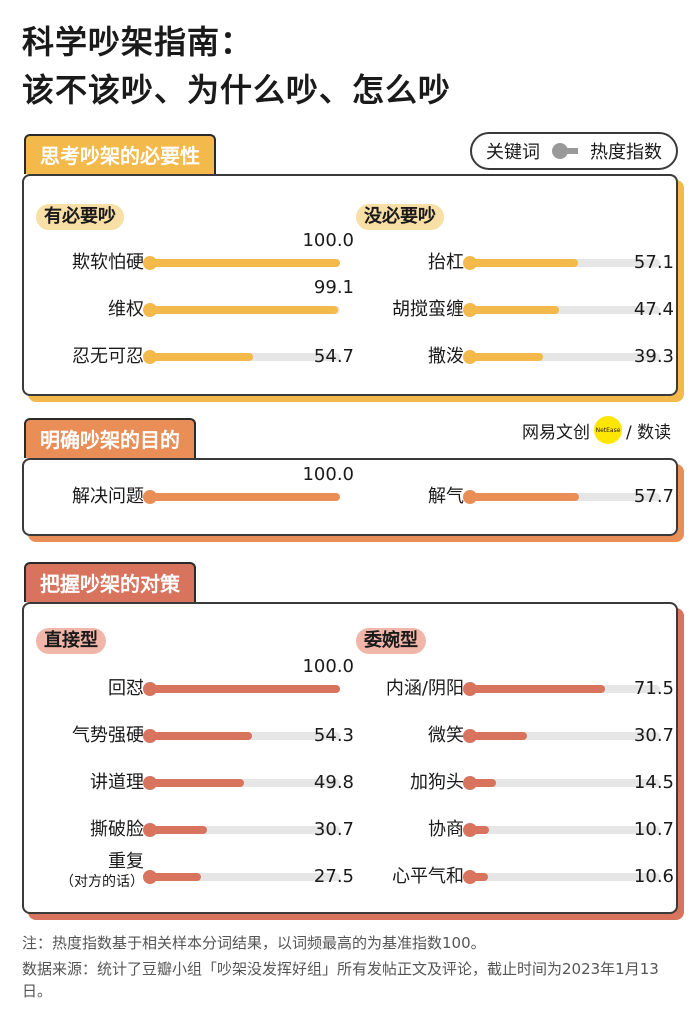  I want to click on bar-row: 气势强硬 54.3, so click(194, 736).